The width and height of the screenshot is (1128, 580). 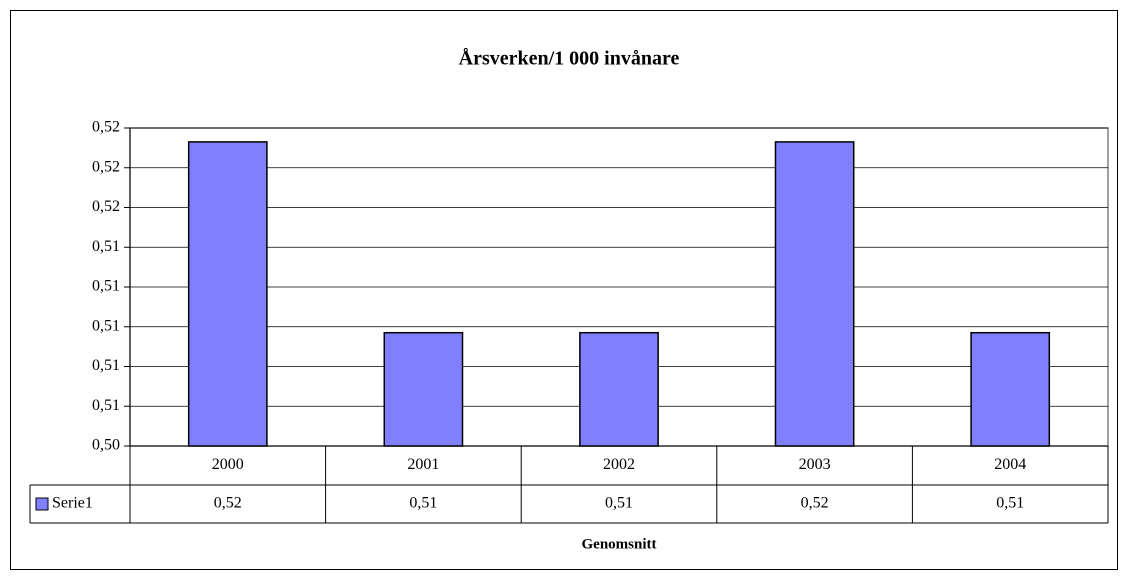 What do you see at coordinates (569, 58) in the screenshot?
I see `chart-title: Årsverken/1 000 invånare` at bounding box center [569, 58].